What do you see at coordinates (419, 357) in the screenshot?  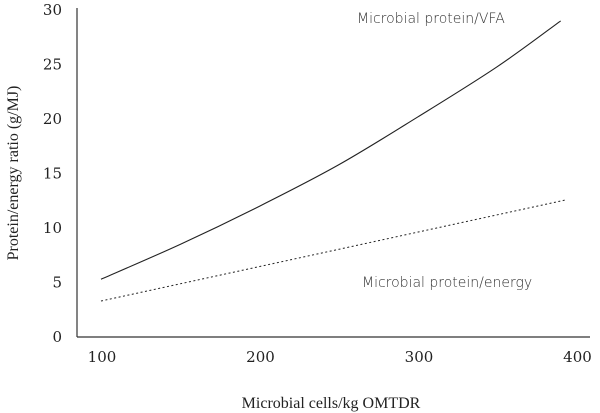 I see `x-tick-label: 300` at bounding box center [419, 357].